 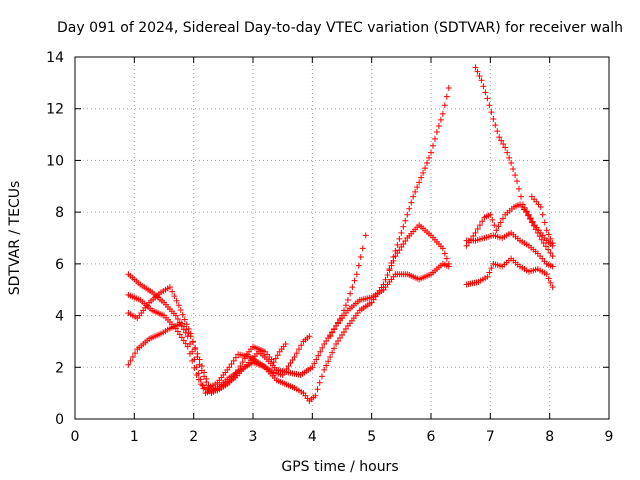 I want to click on y-tick-label: 0, so click(x=59, y=420).